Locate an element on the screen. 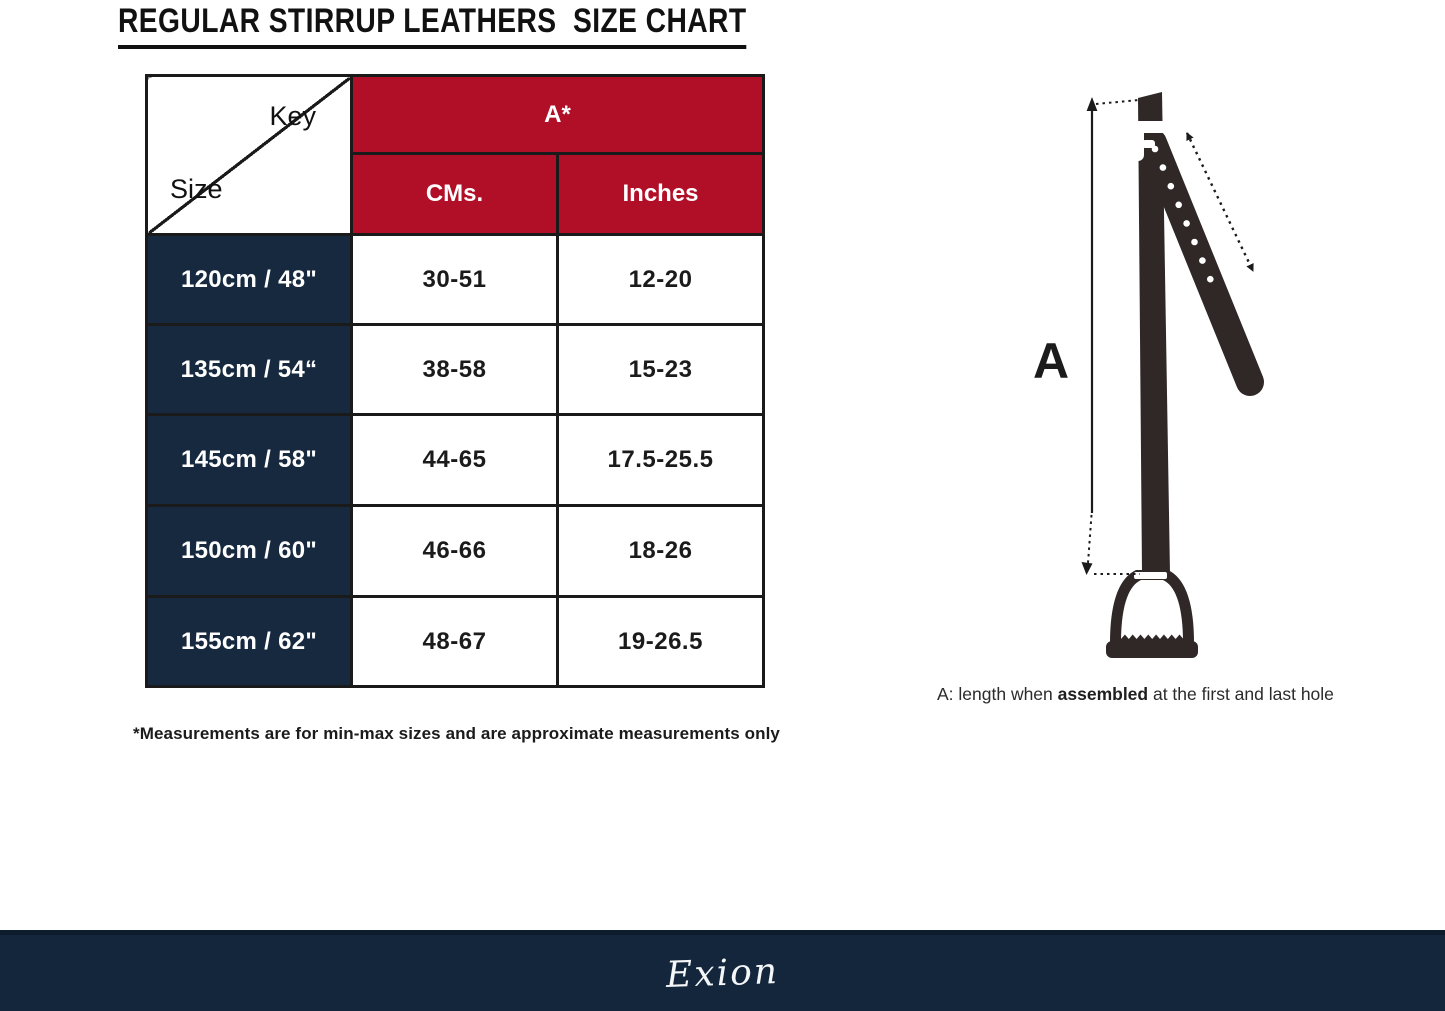 This screenshot has width=1445, height=1011. cms-cell: 44-65 is located at coordinates (454, 460).